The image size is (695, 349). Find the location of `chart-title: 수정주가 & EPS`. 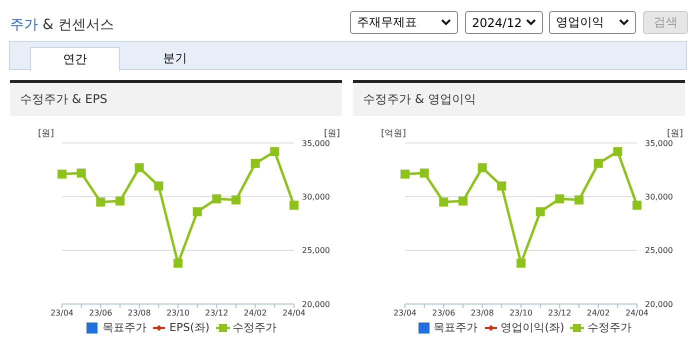

chart-title: 수정주가 & EPS is located at coordinates (176, 99).